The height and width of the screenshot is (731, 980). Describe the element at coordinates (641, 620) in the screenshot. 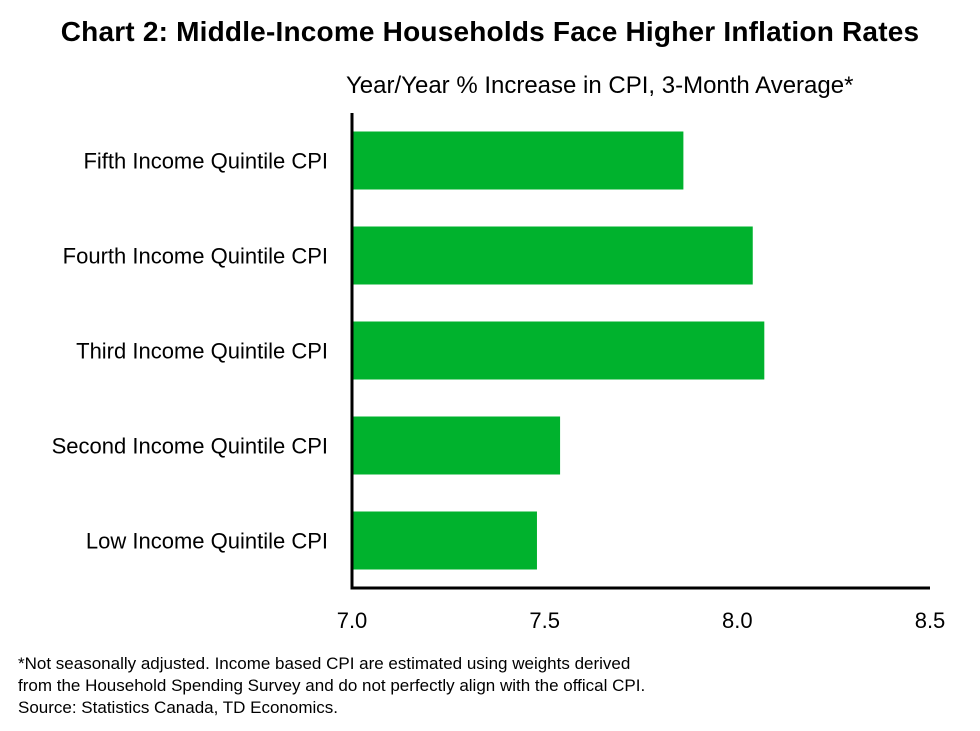

I see `x-axis-ticks: 7.0 7.5 8.0 8.5` at that location.